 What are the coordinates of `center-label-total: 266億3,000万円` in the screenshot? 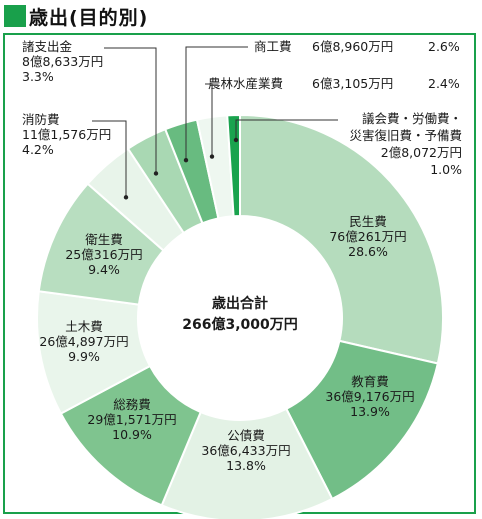 It's located at (240, 324).